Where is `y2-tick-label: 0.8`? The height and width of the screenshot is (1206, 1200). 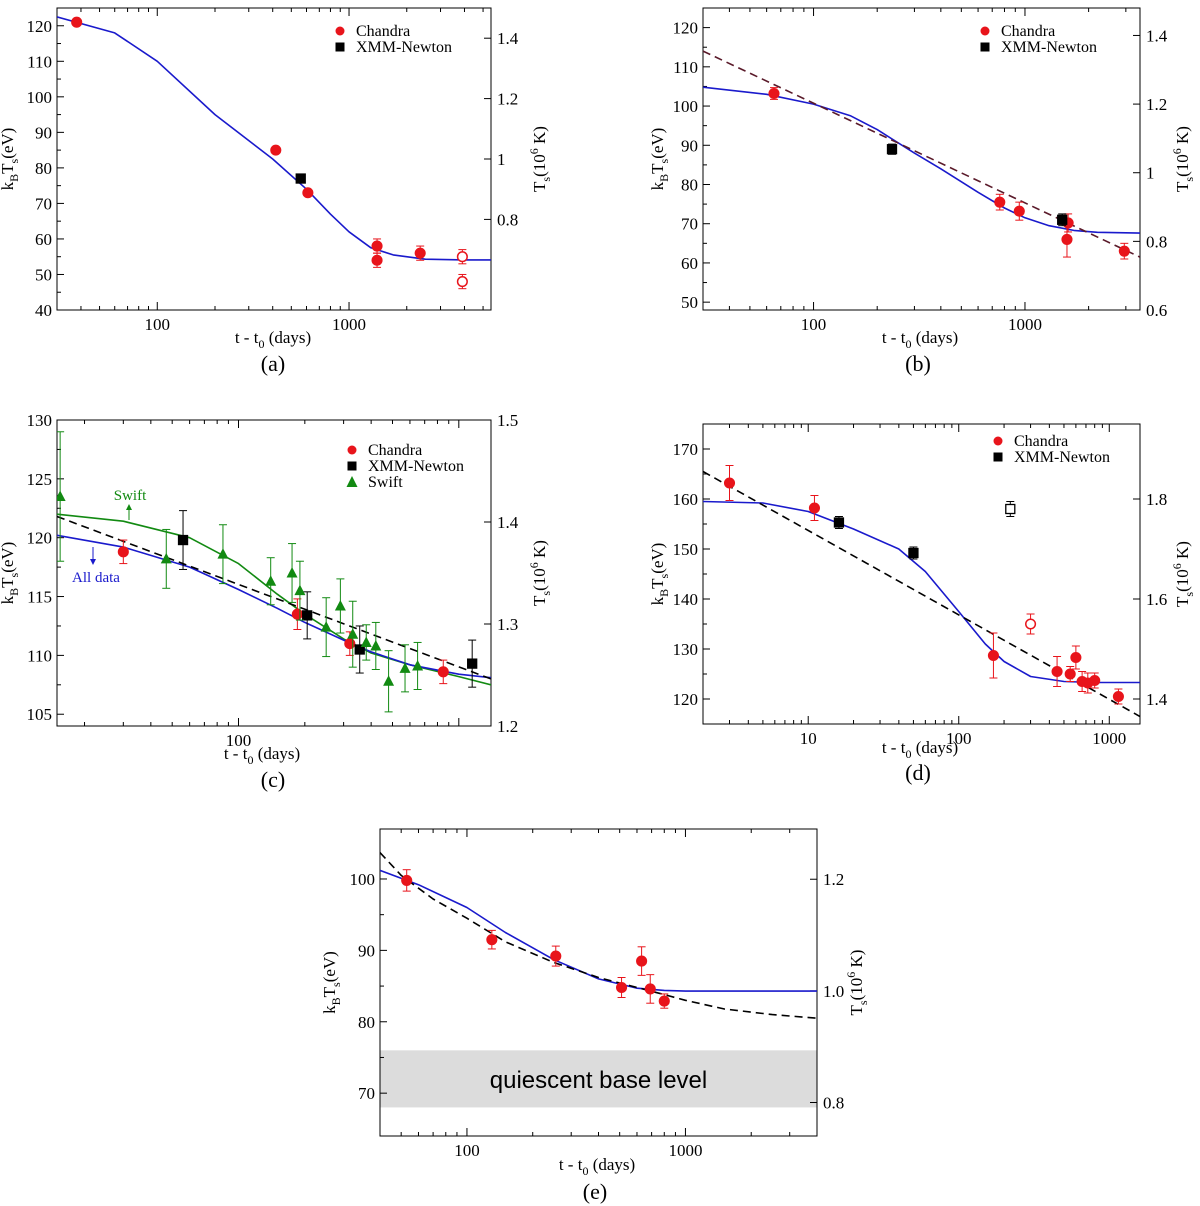
y2-tick-label: 0.8 is located at coordinates (1156, 241).